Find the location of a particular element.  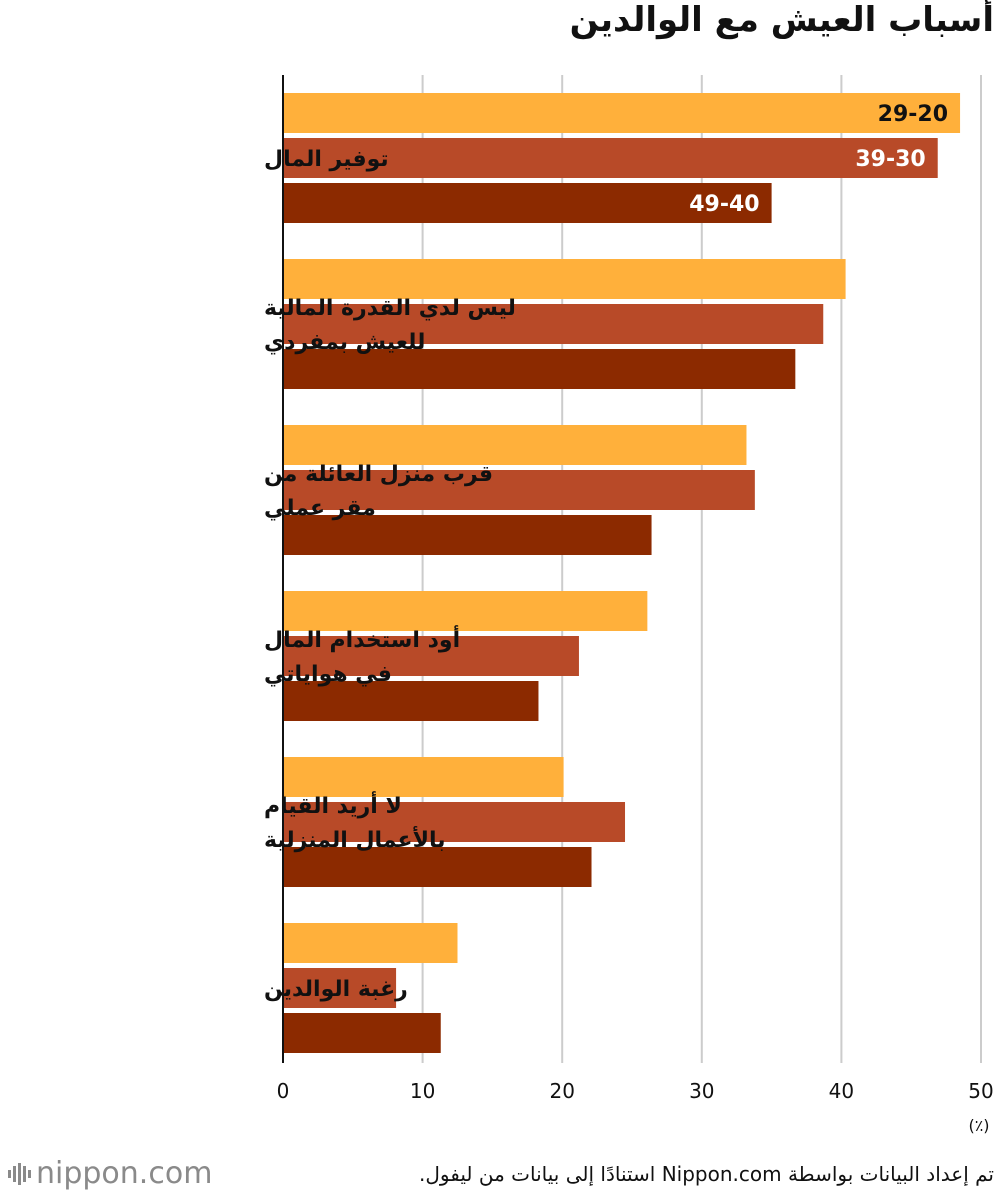

logo-text: nippon.com is located at coordinates (124, 1173).